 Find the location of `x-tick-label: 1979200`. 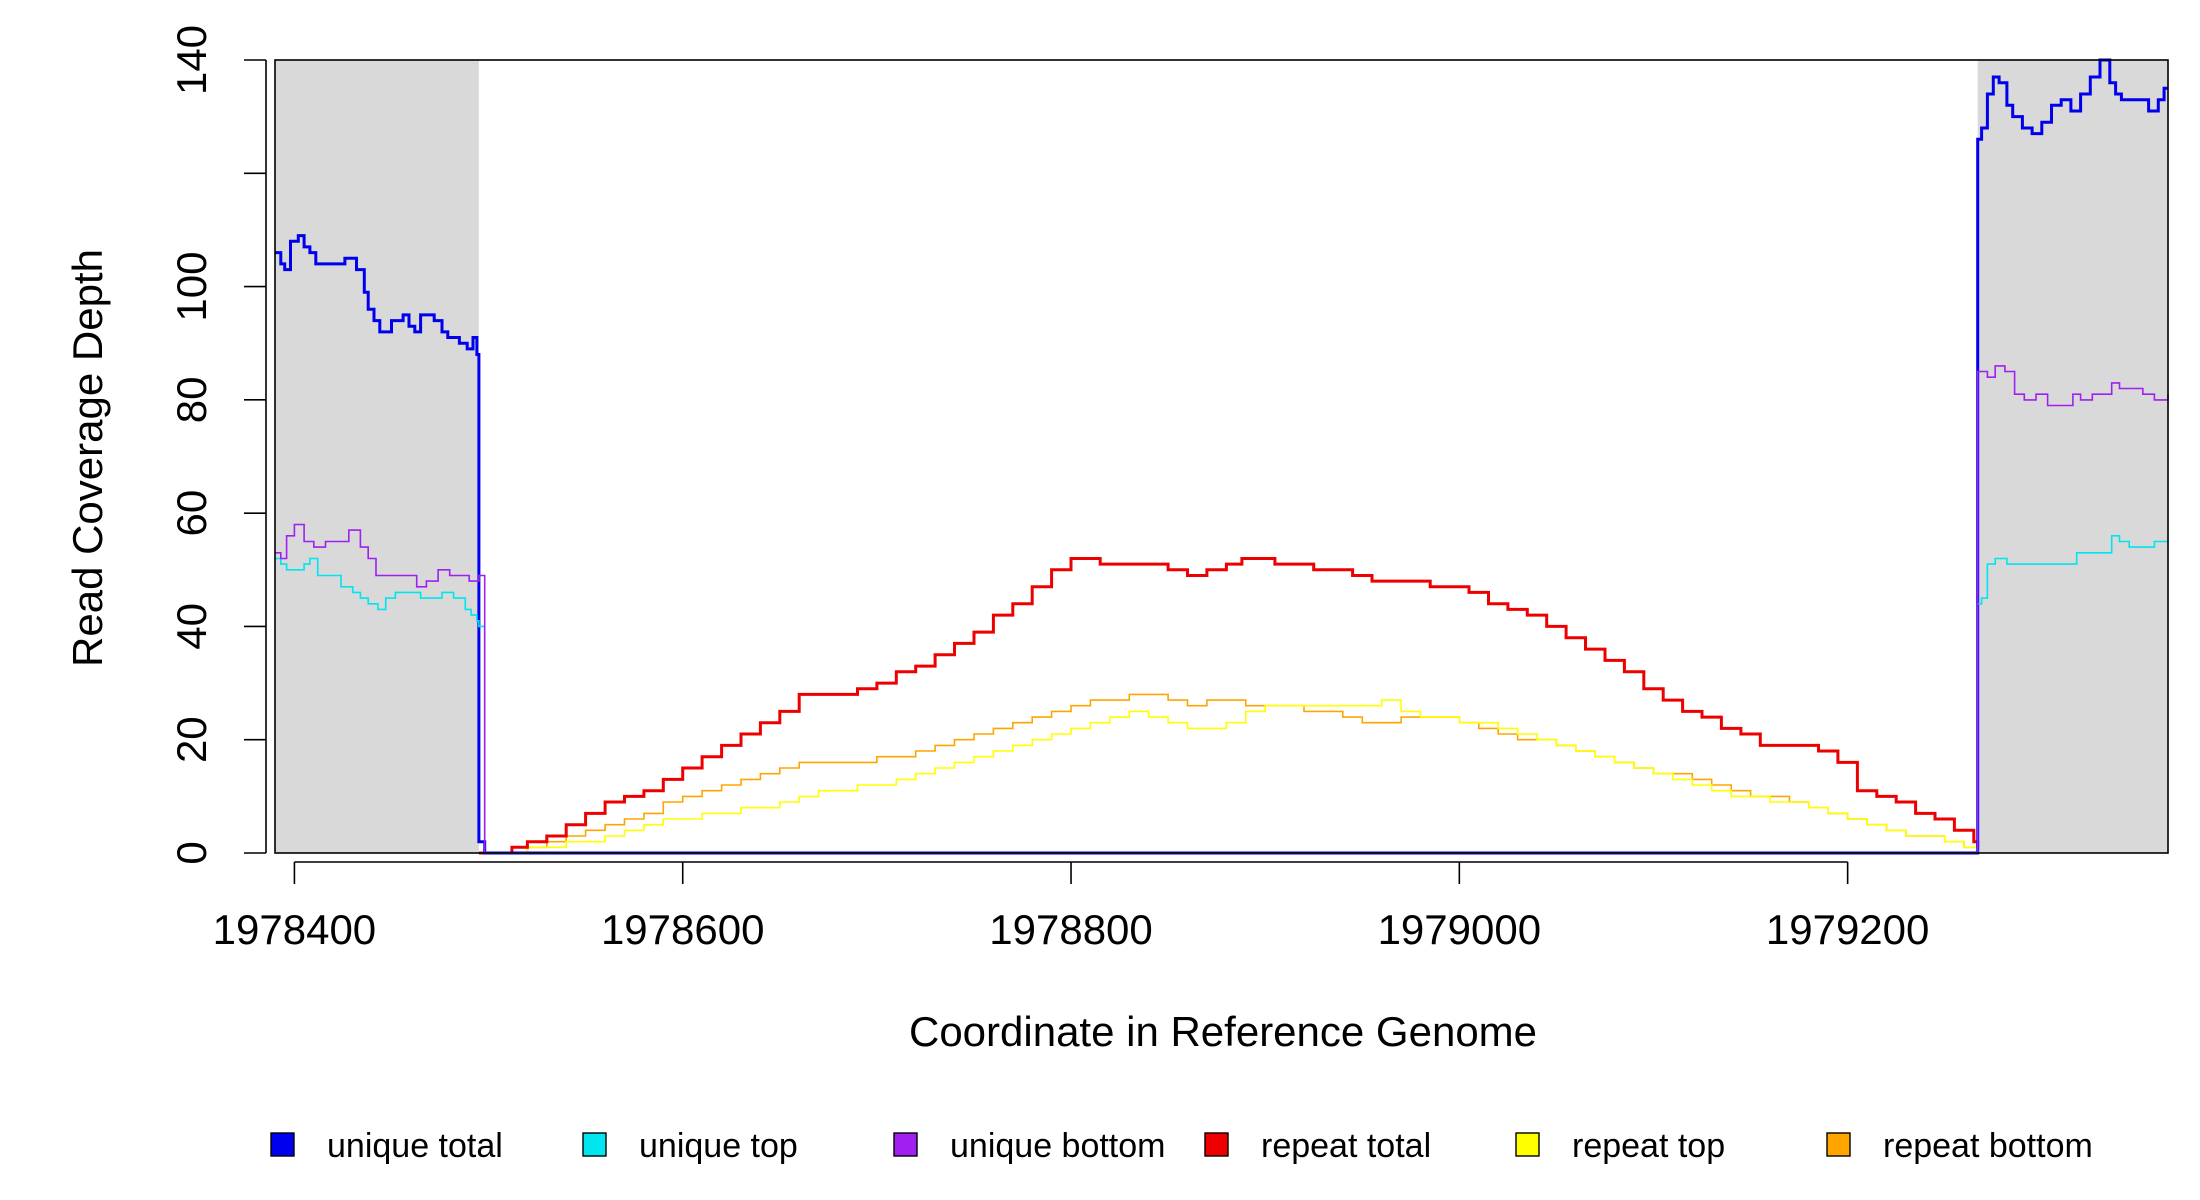

x-tick-label: 1979200 is located at coordinates (1848, 929).